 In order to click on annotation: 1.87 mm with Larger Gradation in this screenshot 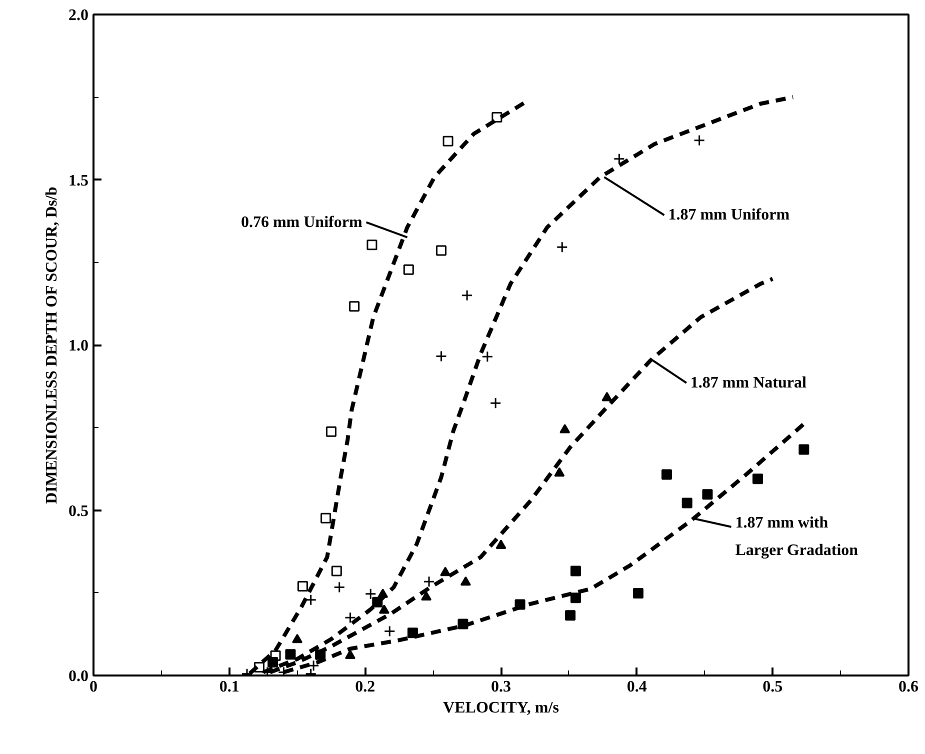, I will do `click(796, 536)`.